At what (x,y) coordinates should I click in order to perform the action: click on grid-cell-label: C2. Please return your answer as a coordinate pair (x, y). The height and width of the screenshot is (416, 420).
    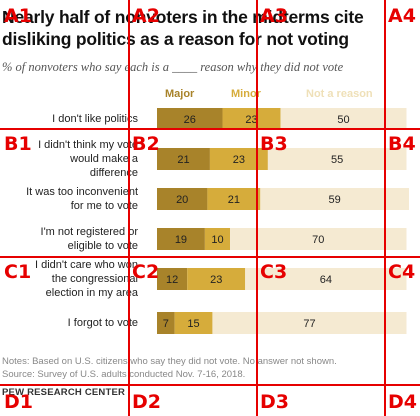
    Looking at the image, I should click on (145, 272).